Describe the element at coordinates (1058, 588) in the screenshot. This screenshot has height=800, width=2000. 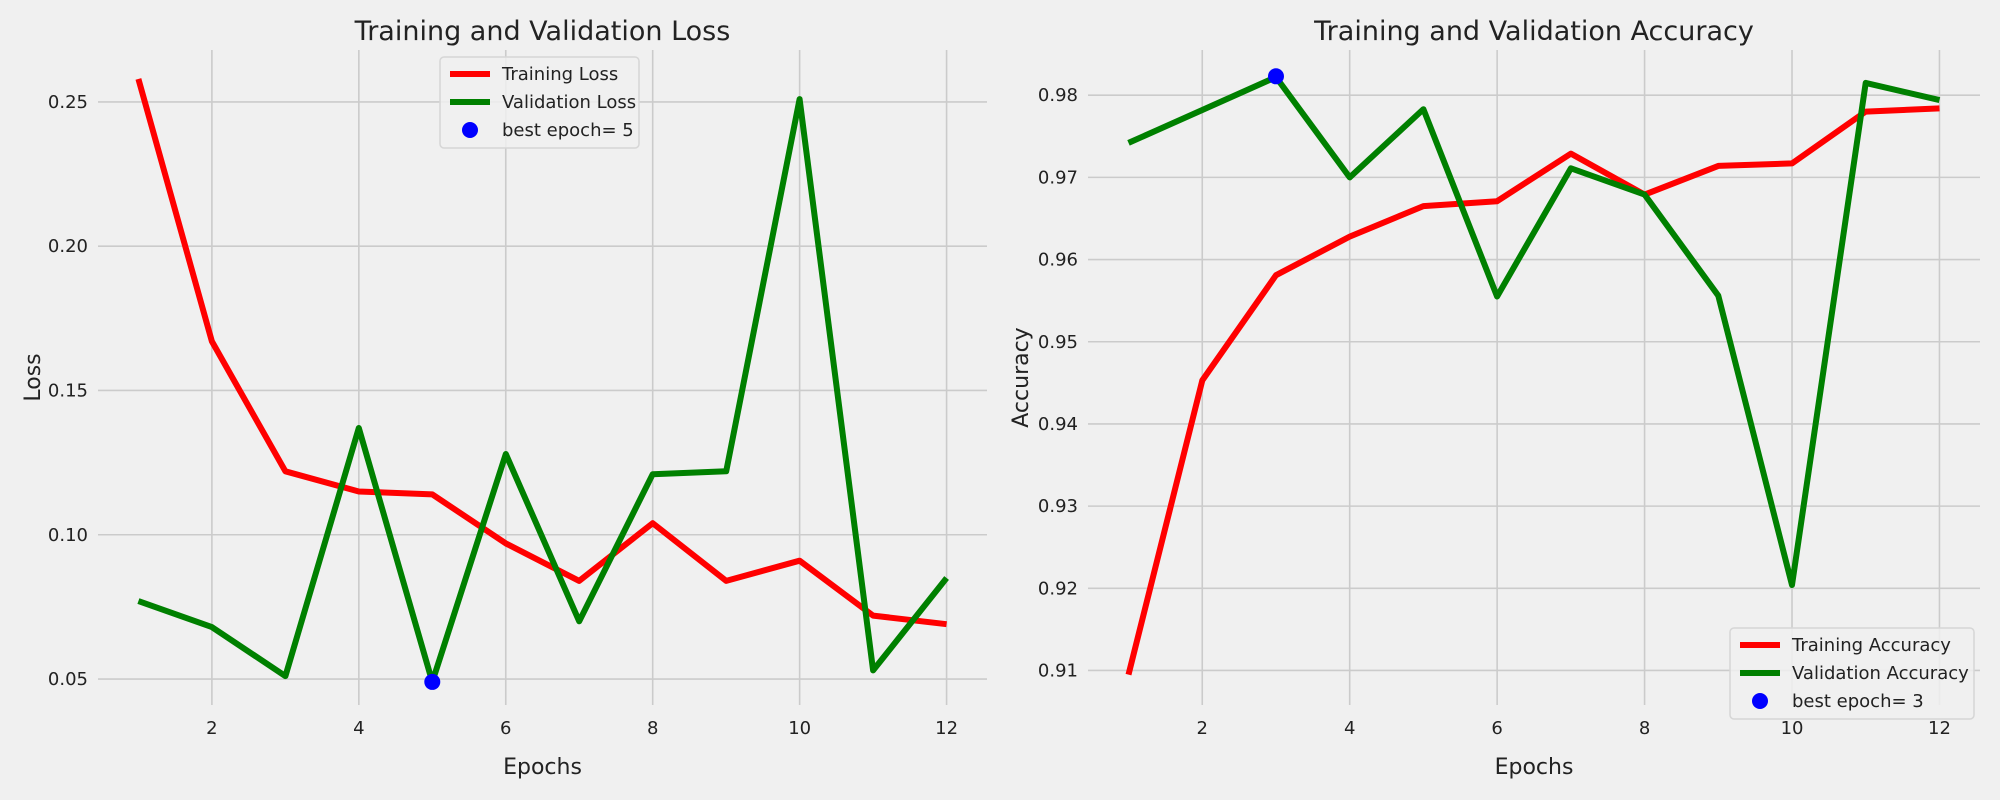
I see `y-tick-label: 0.92` at that location.